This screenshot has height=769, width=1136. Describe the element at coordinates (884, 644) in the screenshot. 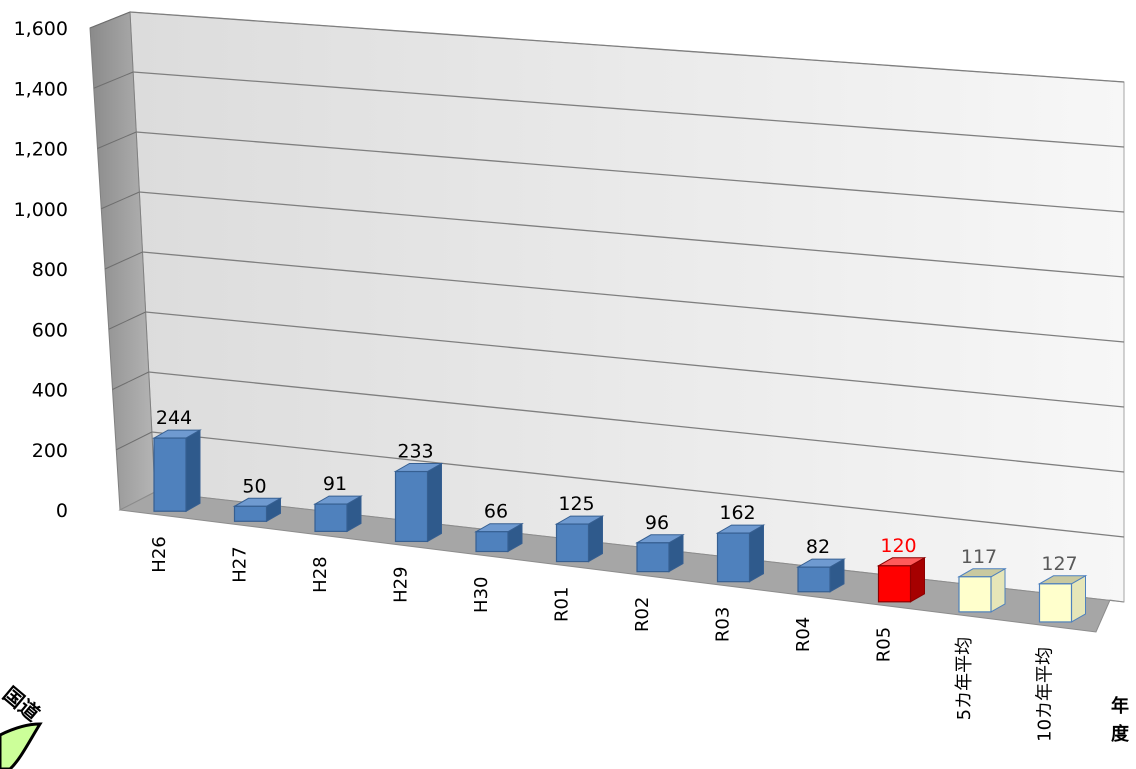

I see `category-label: R05` at that location.